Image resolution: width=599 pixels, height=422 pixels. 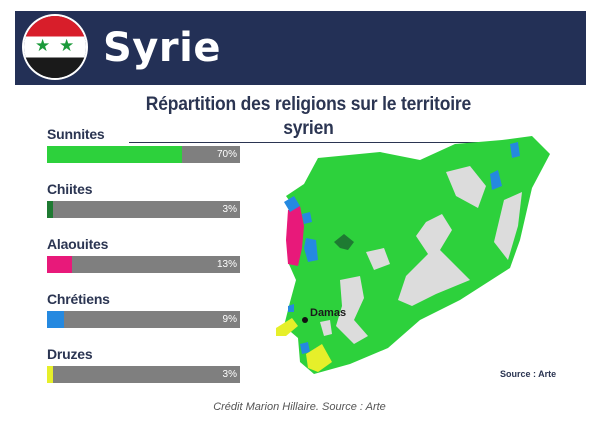 What do you see at coordinates (76, 134) in the screenshot?
I see `category-label: Sunnites` at bounding box center [76, 134].